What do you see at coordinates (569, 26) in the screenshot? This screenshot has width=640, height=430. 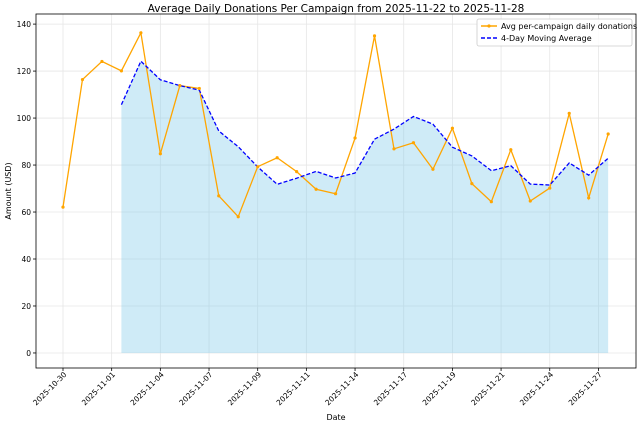 I see `legend-label-donations: Avg per-campaign daily donations` at bounding box center [569, 26].